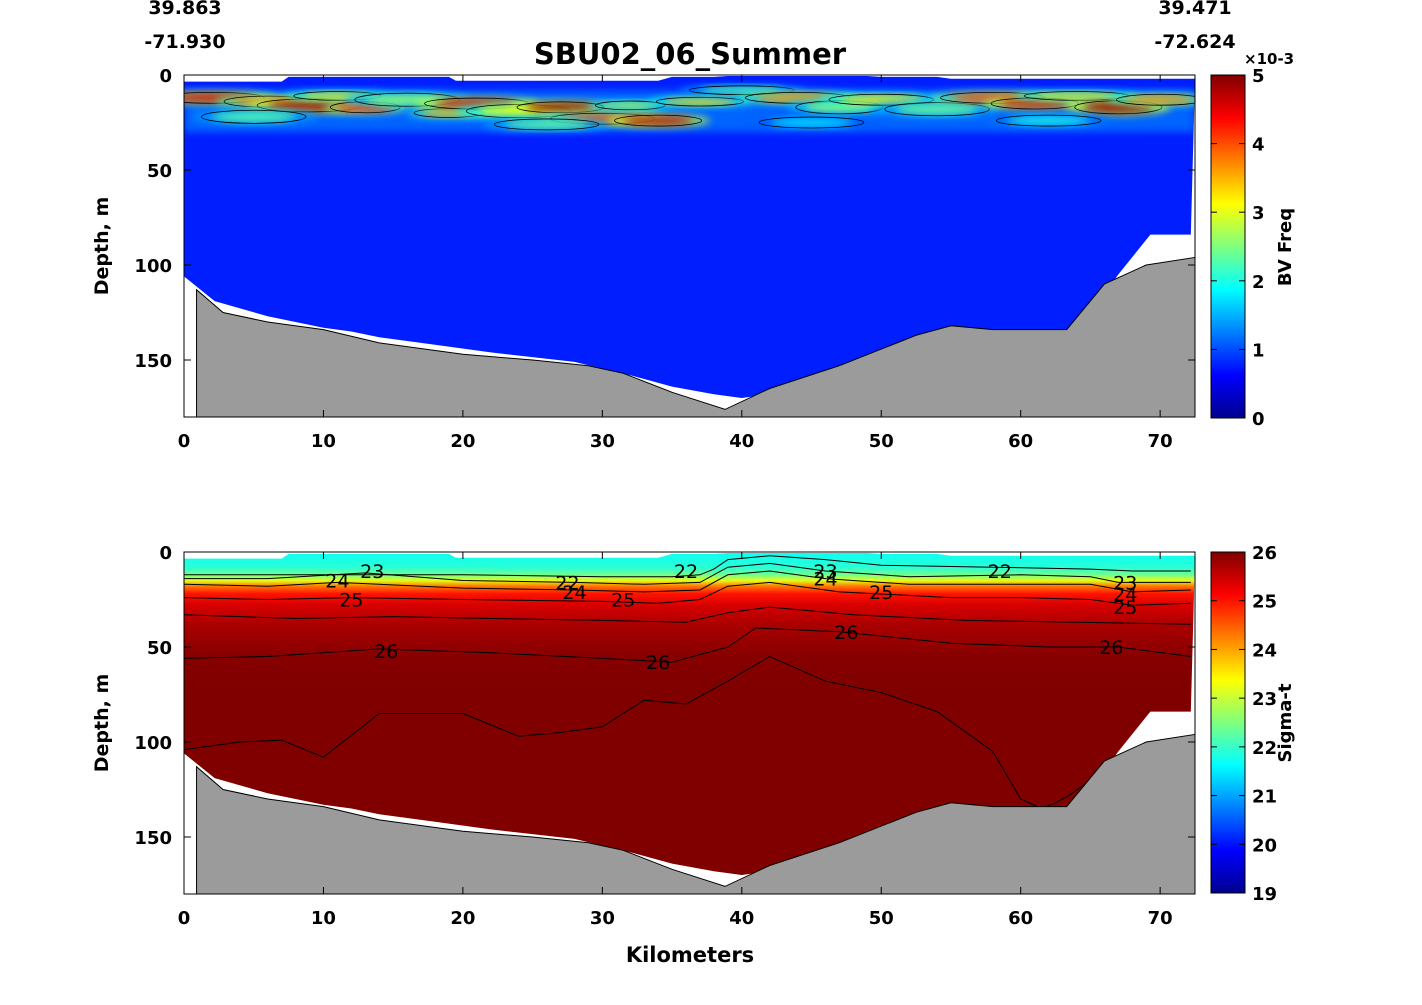 The width and height of the screenshot is (1422, 1005). Describe the element at coordinates (1285, 247) in the screenshot. I see `colorbar-label: BV Freq` at that location.